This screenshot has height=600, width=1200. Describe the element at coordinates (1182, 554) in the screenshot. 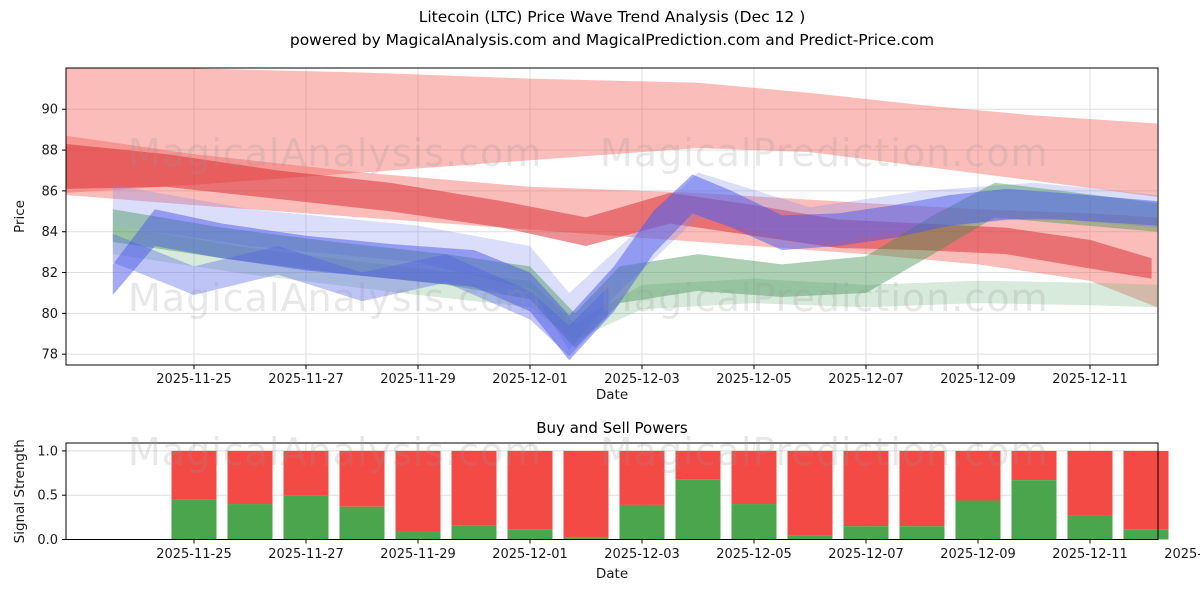

I see `x-tick-label: 2025-12-13` at that location.